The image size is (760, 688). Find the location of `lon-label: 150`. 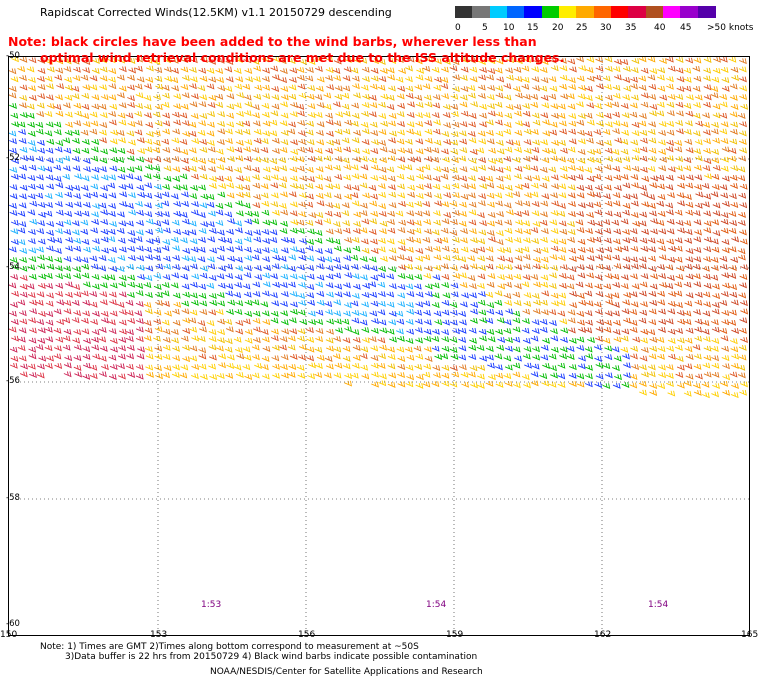

lon-label: 150 is located at coordinates (9, 635).